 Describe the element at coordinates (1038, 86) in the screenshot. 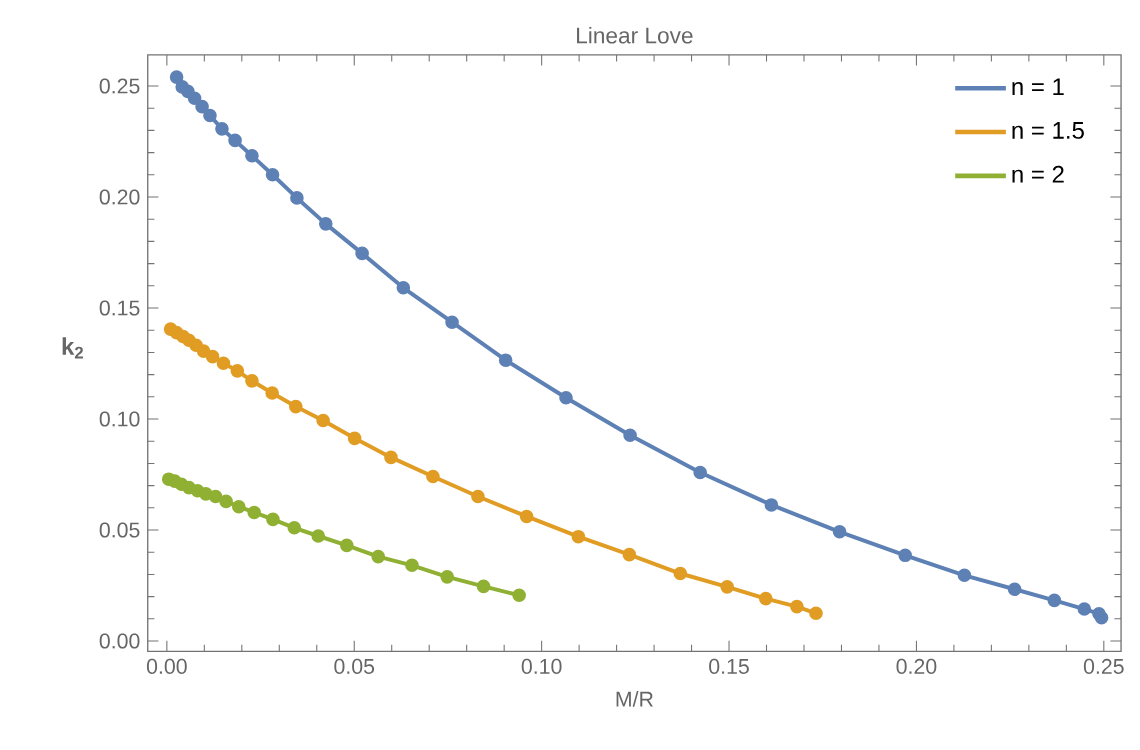

I see `legend-label: n = 1` at that location.